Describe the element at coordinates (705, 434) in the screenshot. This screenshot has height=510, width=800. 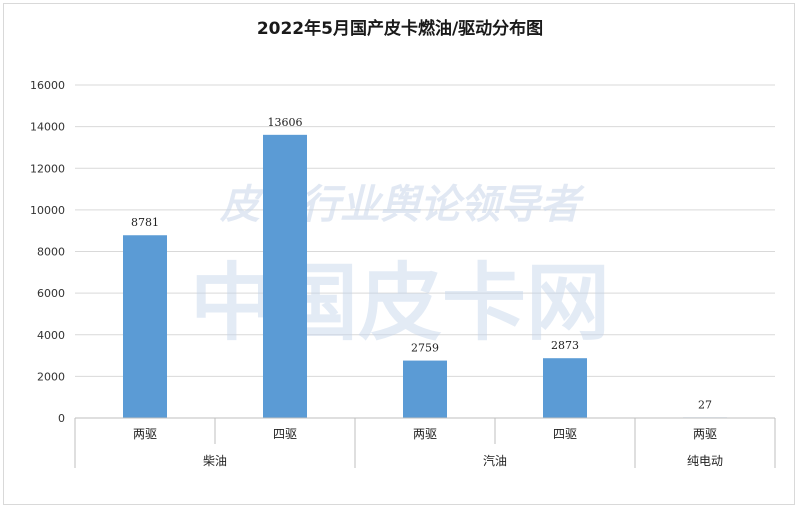
I see `x-category-label-4: 两驱` at that location.